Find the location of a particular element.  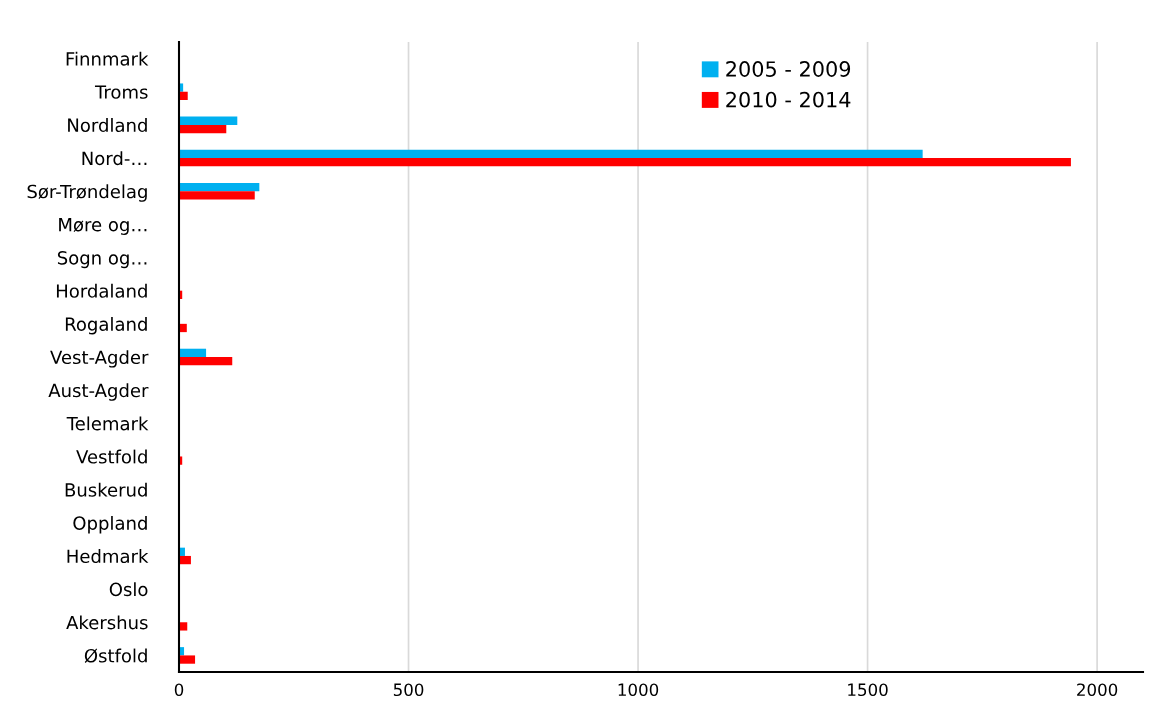

y-tick-label: Aust-Agder is located at coordinates (98, 392).